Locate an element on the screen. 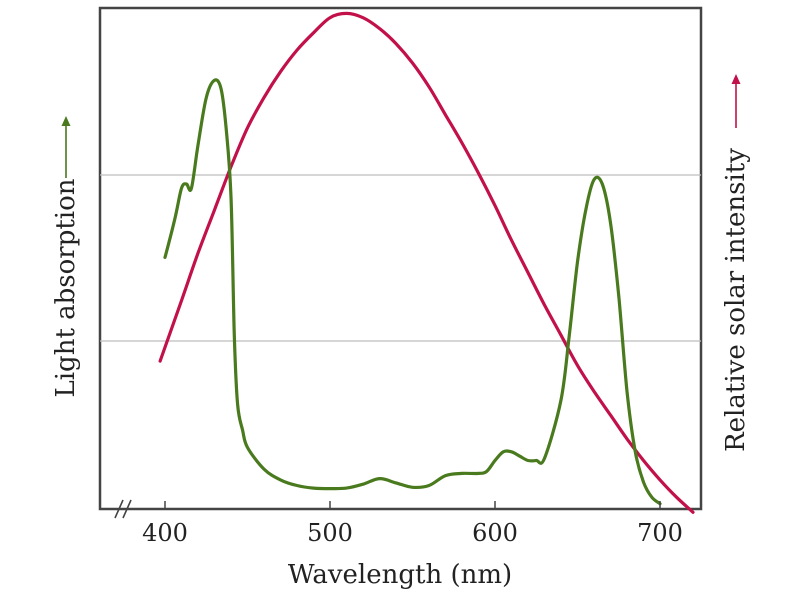 The image size is (801, 600). right-axis-title-group: Relative solar intensity is located at coordinates (736, 263).